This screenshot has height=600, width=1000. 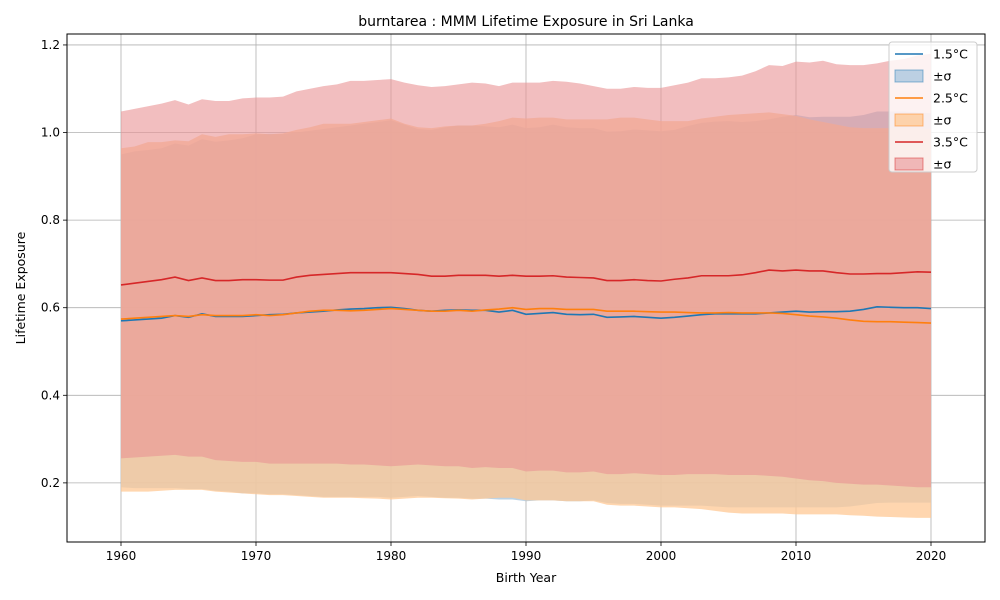 I want to click on legend: 1.5°C ±σ 2.5°C ±σ 3.5°C ±σ, so click(x=933, y=107).